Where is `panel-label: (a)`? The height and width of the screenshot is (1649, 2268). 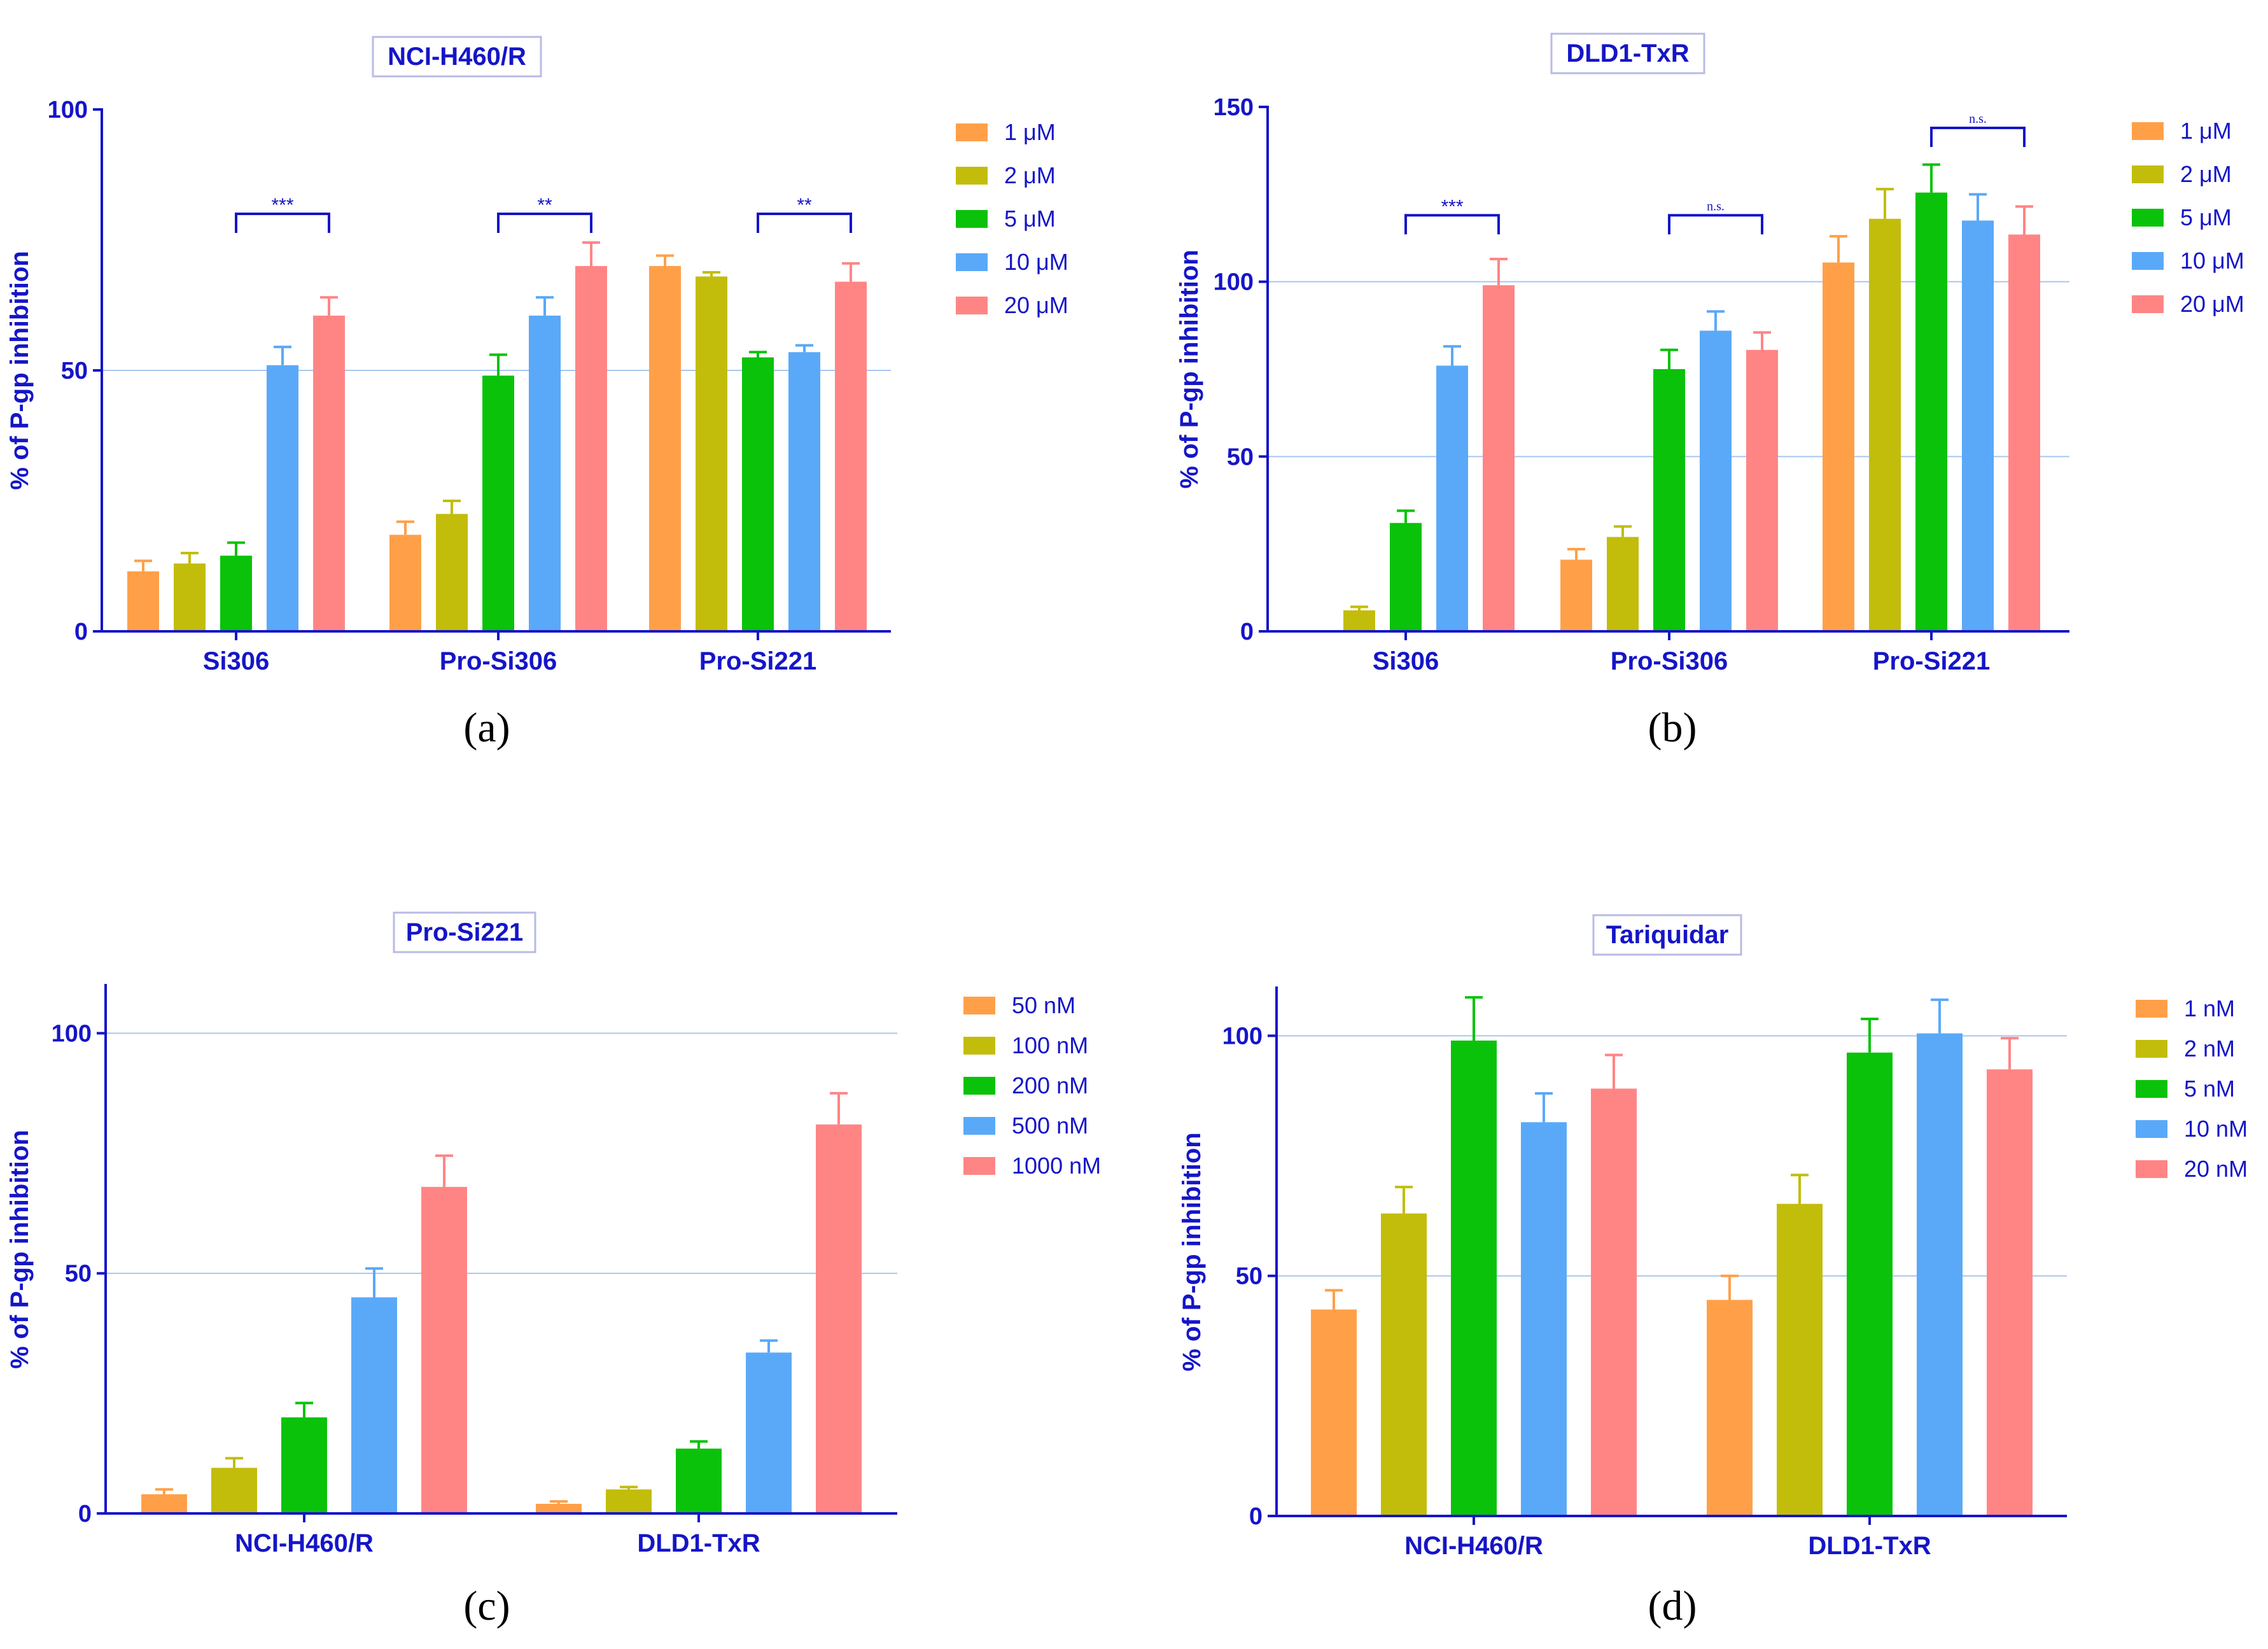 panel-label: (a) is located at coordinates (486, 728).